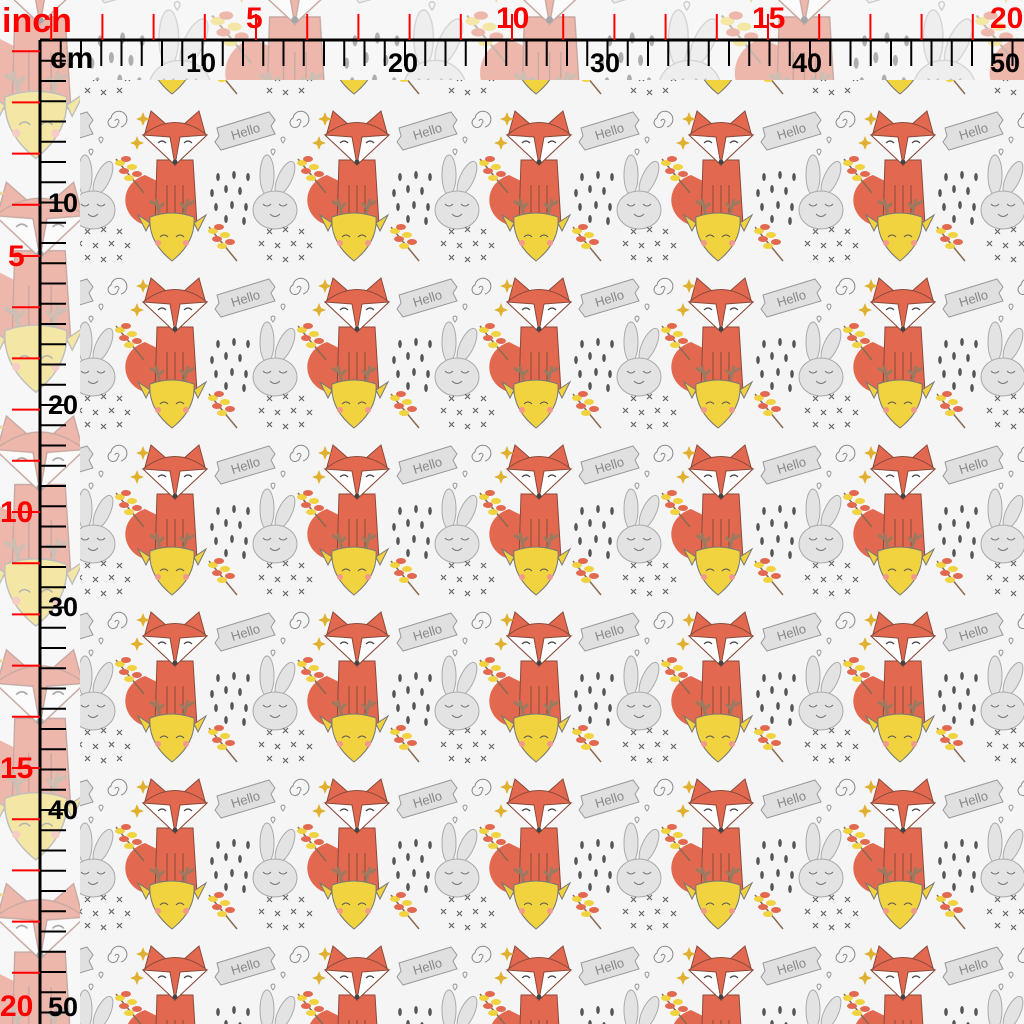  What do you see at coordinates (37, 21) in the screenshot?
I see `inch-unit-label: inch` at bounding box center [37, 21].